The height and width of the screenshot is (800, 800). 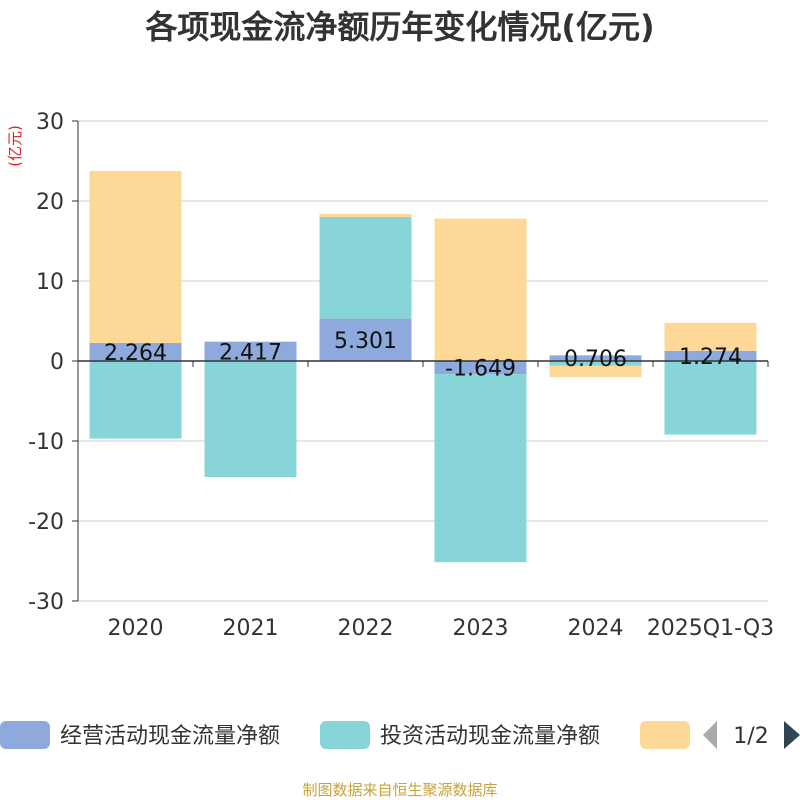 What do you see at coordinates (46, 442) in the screenshot?
I see `y-tick-label: -10` at bounding box center [46, 442].